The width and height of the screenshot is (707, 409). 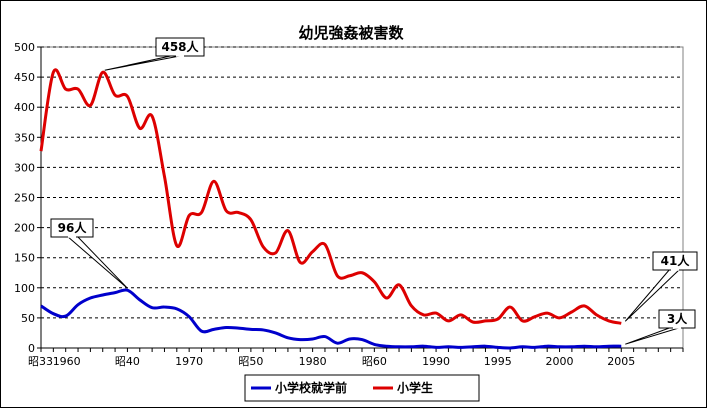 I want to click on x-tick-label: 1980, so click(x=313, y=361).